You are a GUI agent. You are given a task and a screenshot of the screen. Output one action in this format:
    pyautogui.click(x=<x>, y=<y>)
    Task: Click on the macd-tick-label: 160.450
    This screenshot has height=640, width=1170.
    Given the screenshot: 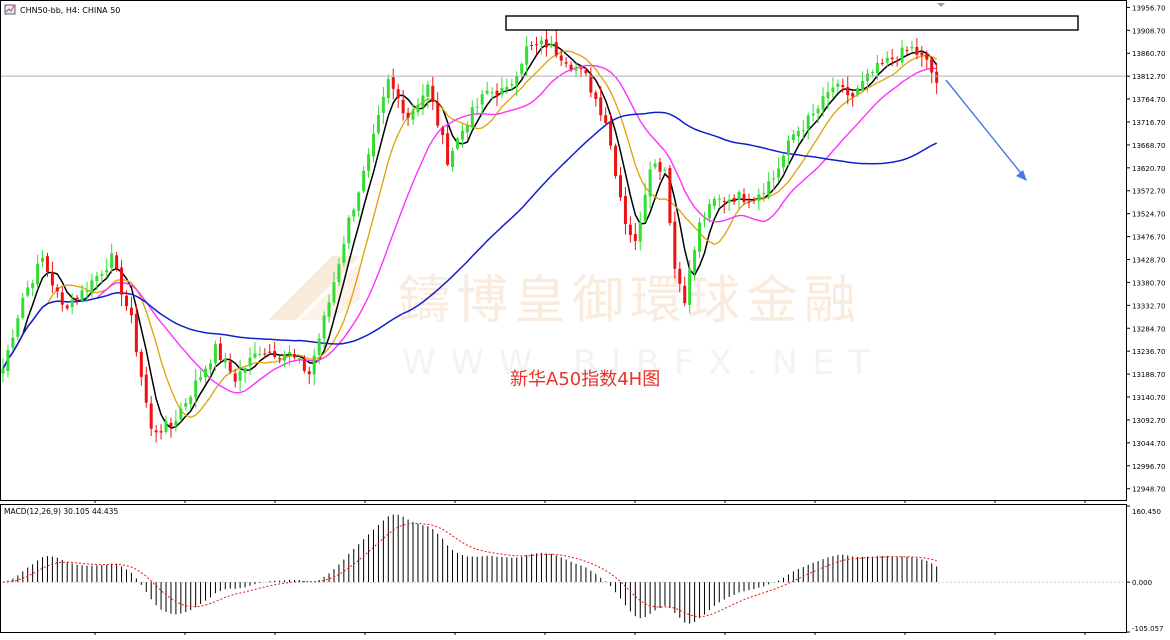 What is the action you would take?
    pyautogui.click(x=1146, y=512)
    